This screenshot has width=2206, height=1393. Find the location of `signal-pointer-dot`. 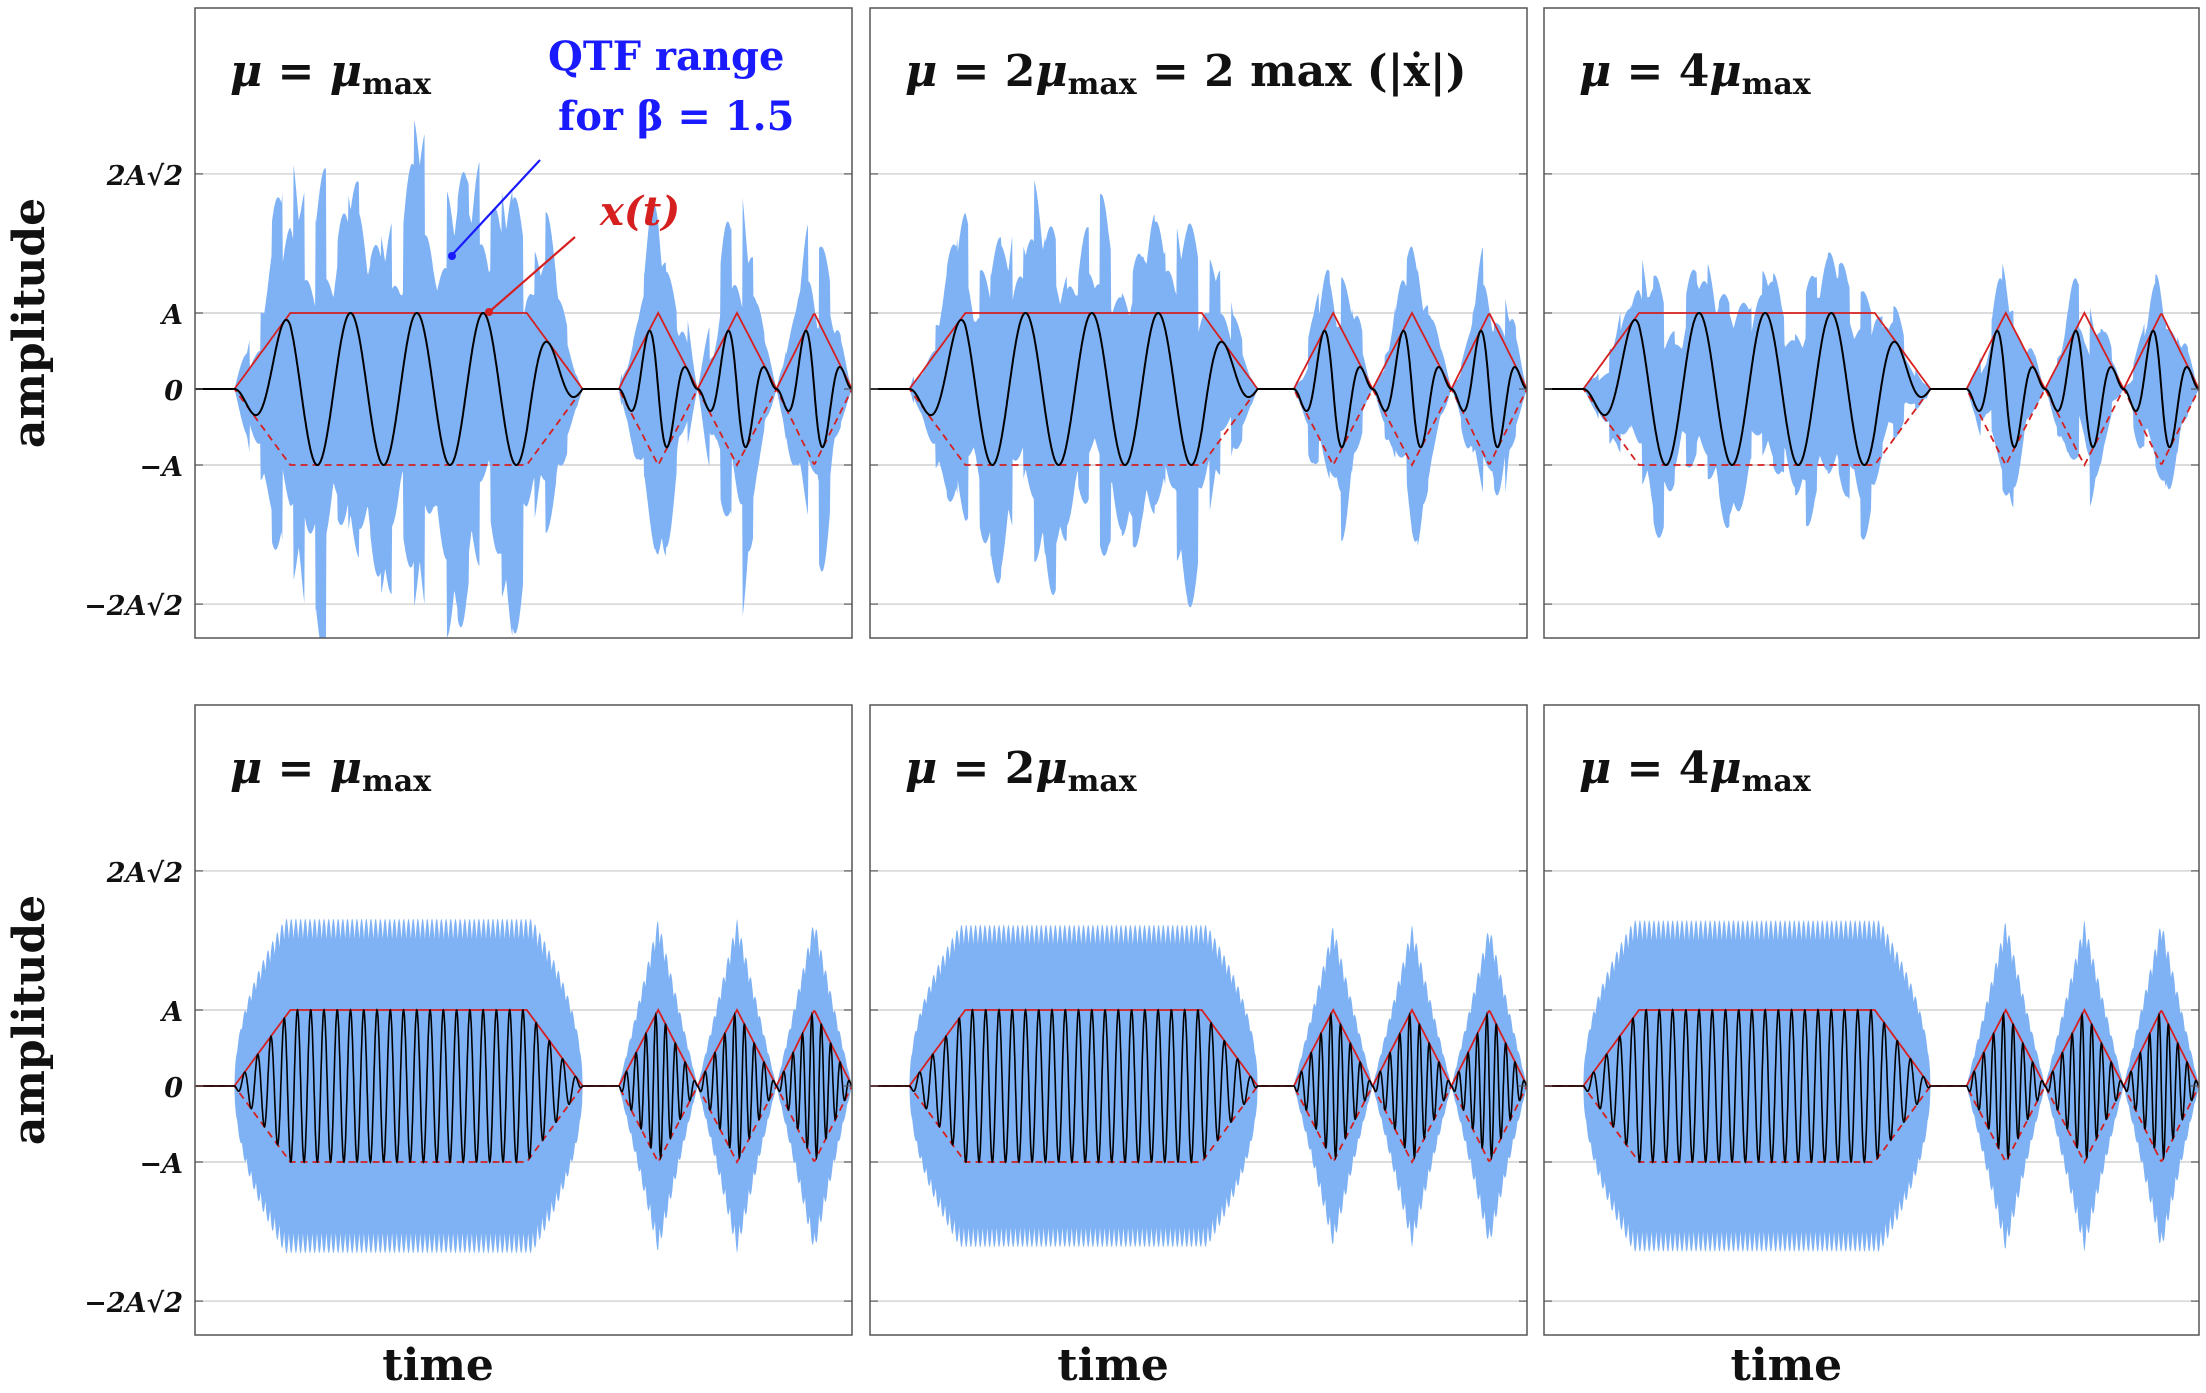

signal-pointer-dot is located at coordinates (489, 312).